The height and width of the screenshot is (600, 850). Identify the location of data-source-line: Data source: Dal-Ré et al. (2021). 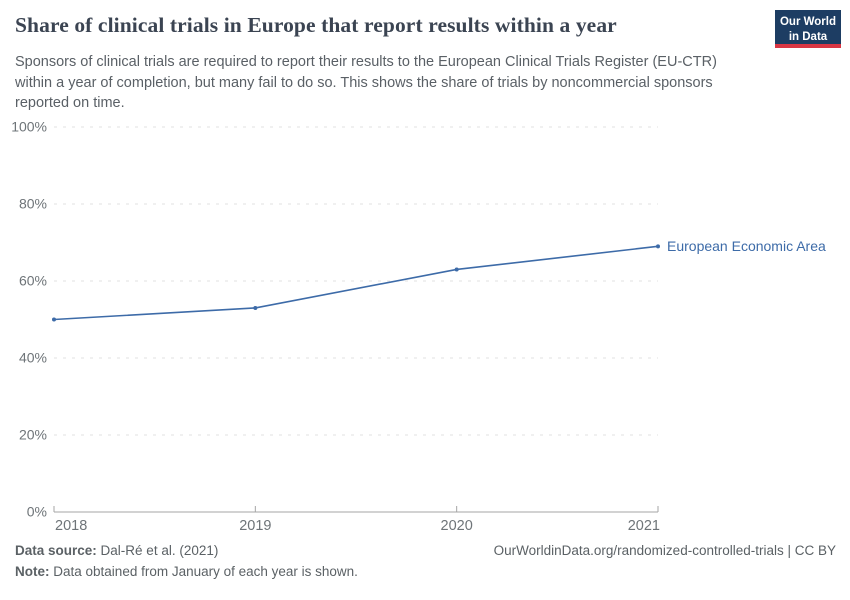
(186, 550).